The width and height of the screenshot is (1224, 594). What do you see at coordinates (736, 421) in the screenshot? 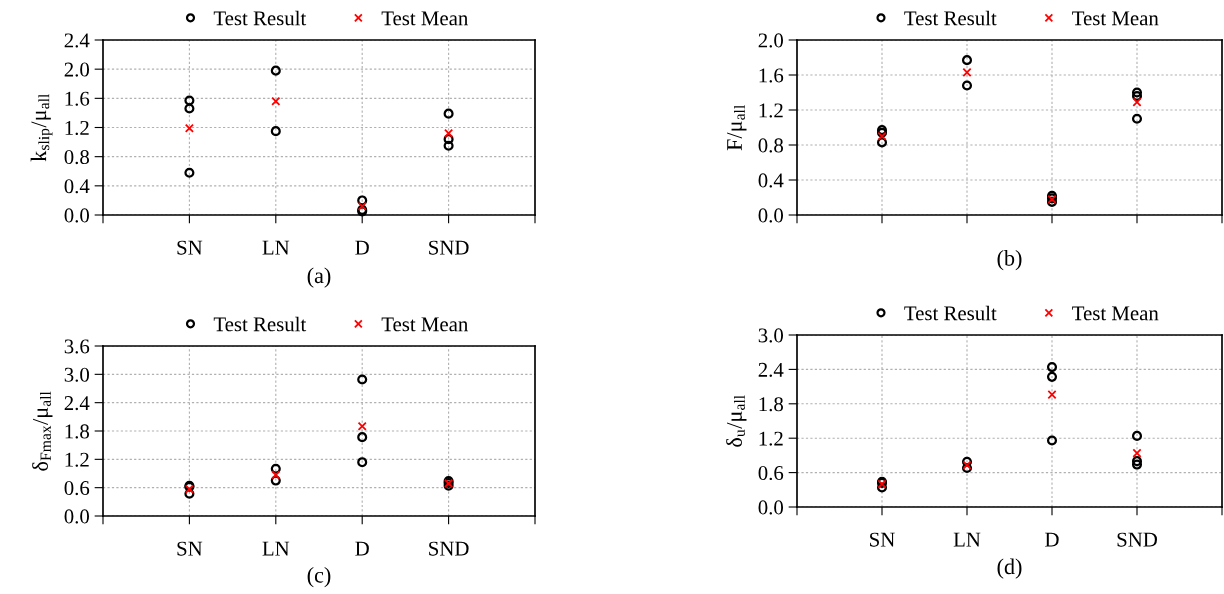
I see `y-axis-title: δ$_{u}$/μ$_{all}$` at bounding box center [736, 421].